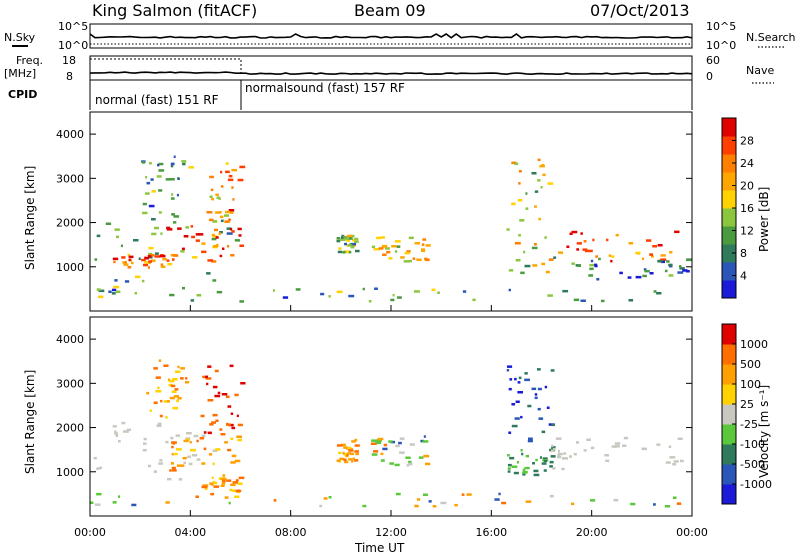 The image size is (800, 554). What do you see at coordinates (752, 444) in the screenshot?
I see `colorbar-tick-label: -100` at bounding box center [752, 444].